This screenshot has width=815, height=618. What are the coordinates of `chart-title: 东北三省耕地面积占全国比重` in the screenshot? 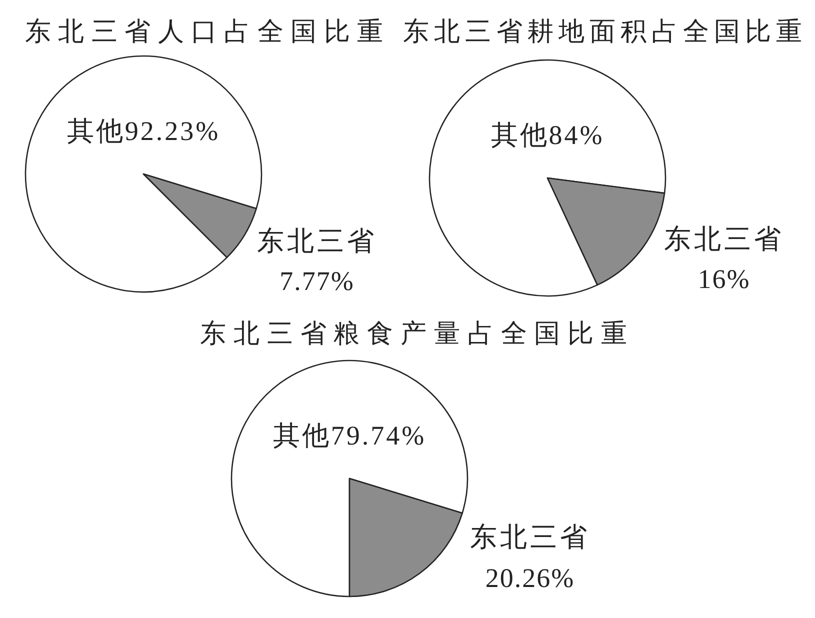 It's located at (602, 31).